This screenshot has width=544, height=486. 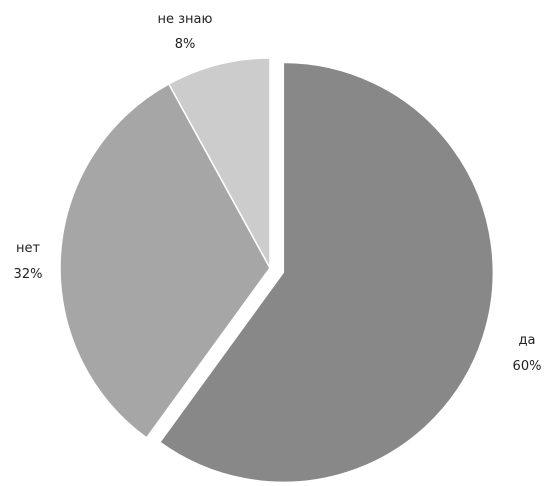 I want to click on slice-label-net: нет, so click(x=28, y=248).